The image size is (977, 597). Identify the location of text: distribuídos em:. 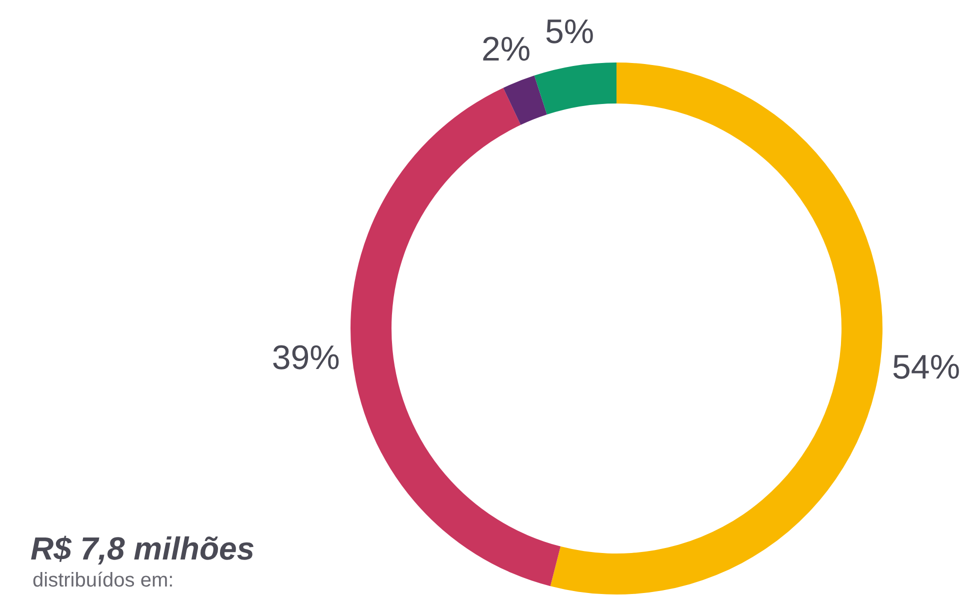
(103, 581).